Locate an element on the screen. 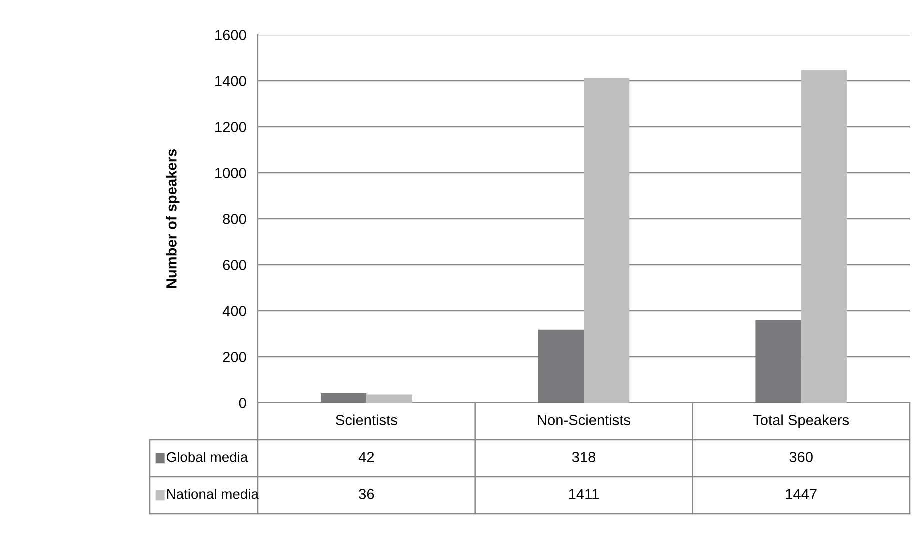  x-tick-label: Scientists is located at coordinates (367, 420).